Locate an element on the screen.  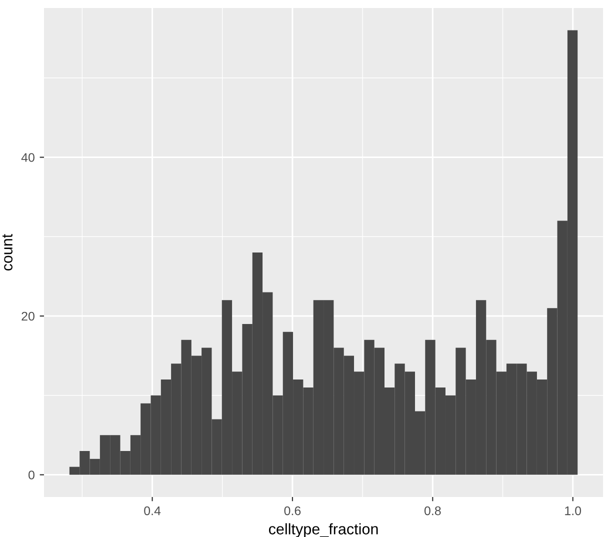
y-axis-title: count is located at coordinates (7, 252).